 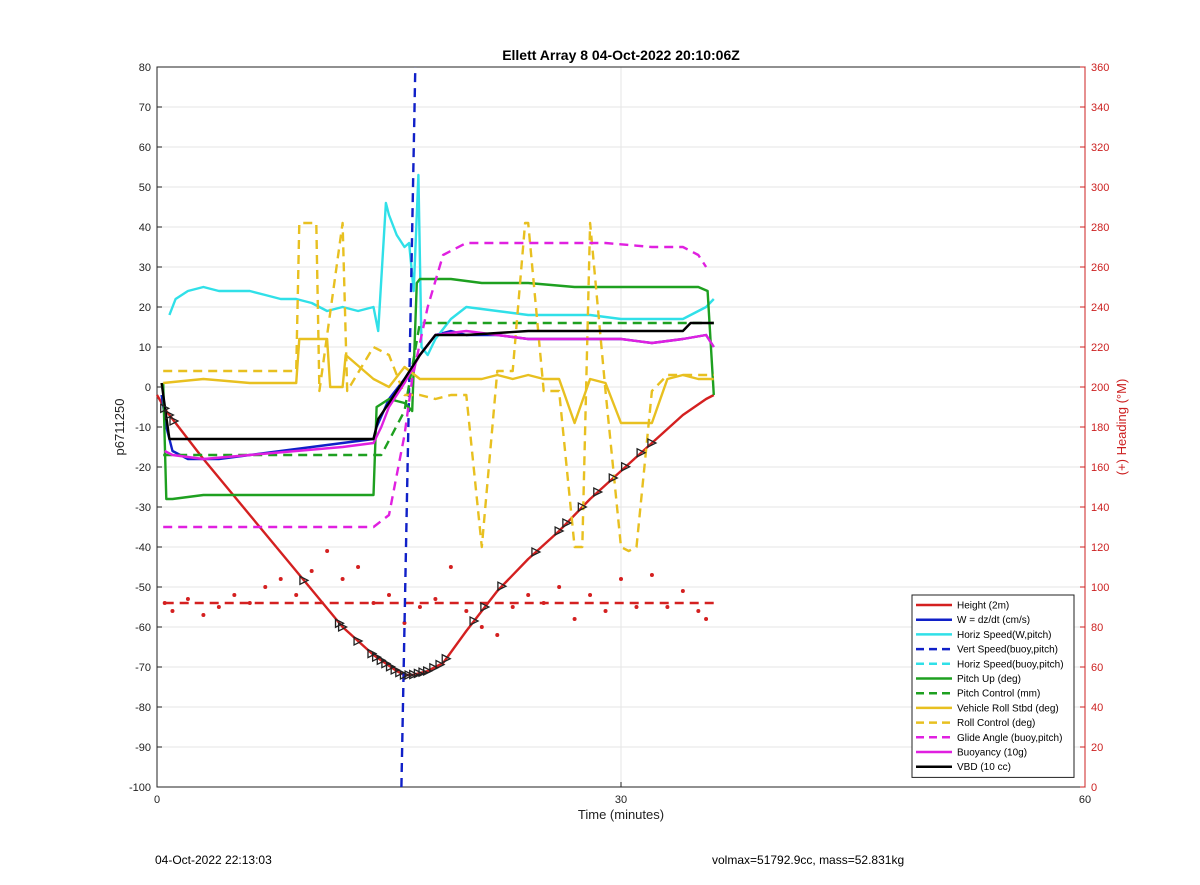 I want to click on legend-label: Vert Speed(buoy,pitch), so click(x=1007, y=650).